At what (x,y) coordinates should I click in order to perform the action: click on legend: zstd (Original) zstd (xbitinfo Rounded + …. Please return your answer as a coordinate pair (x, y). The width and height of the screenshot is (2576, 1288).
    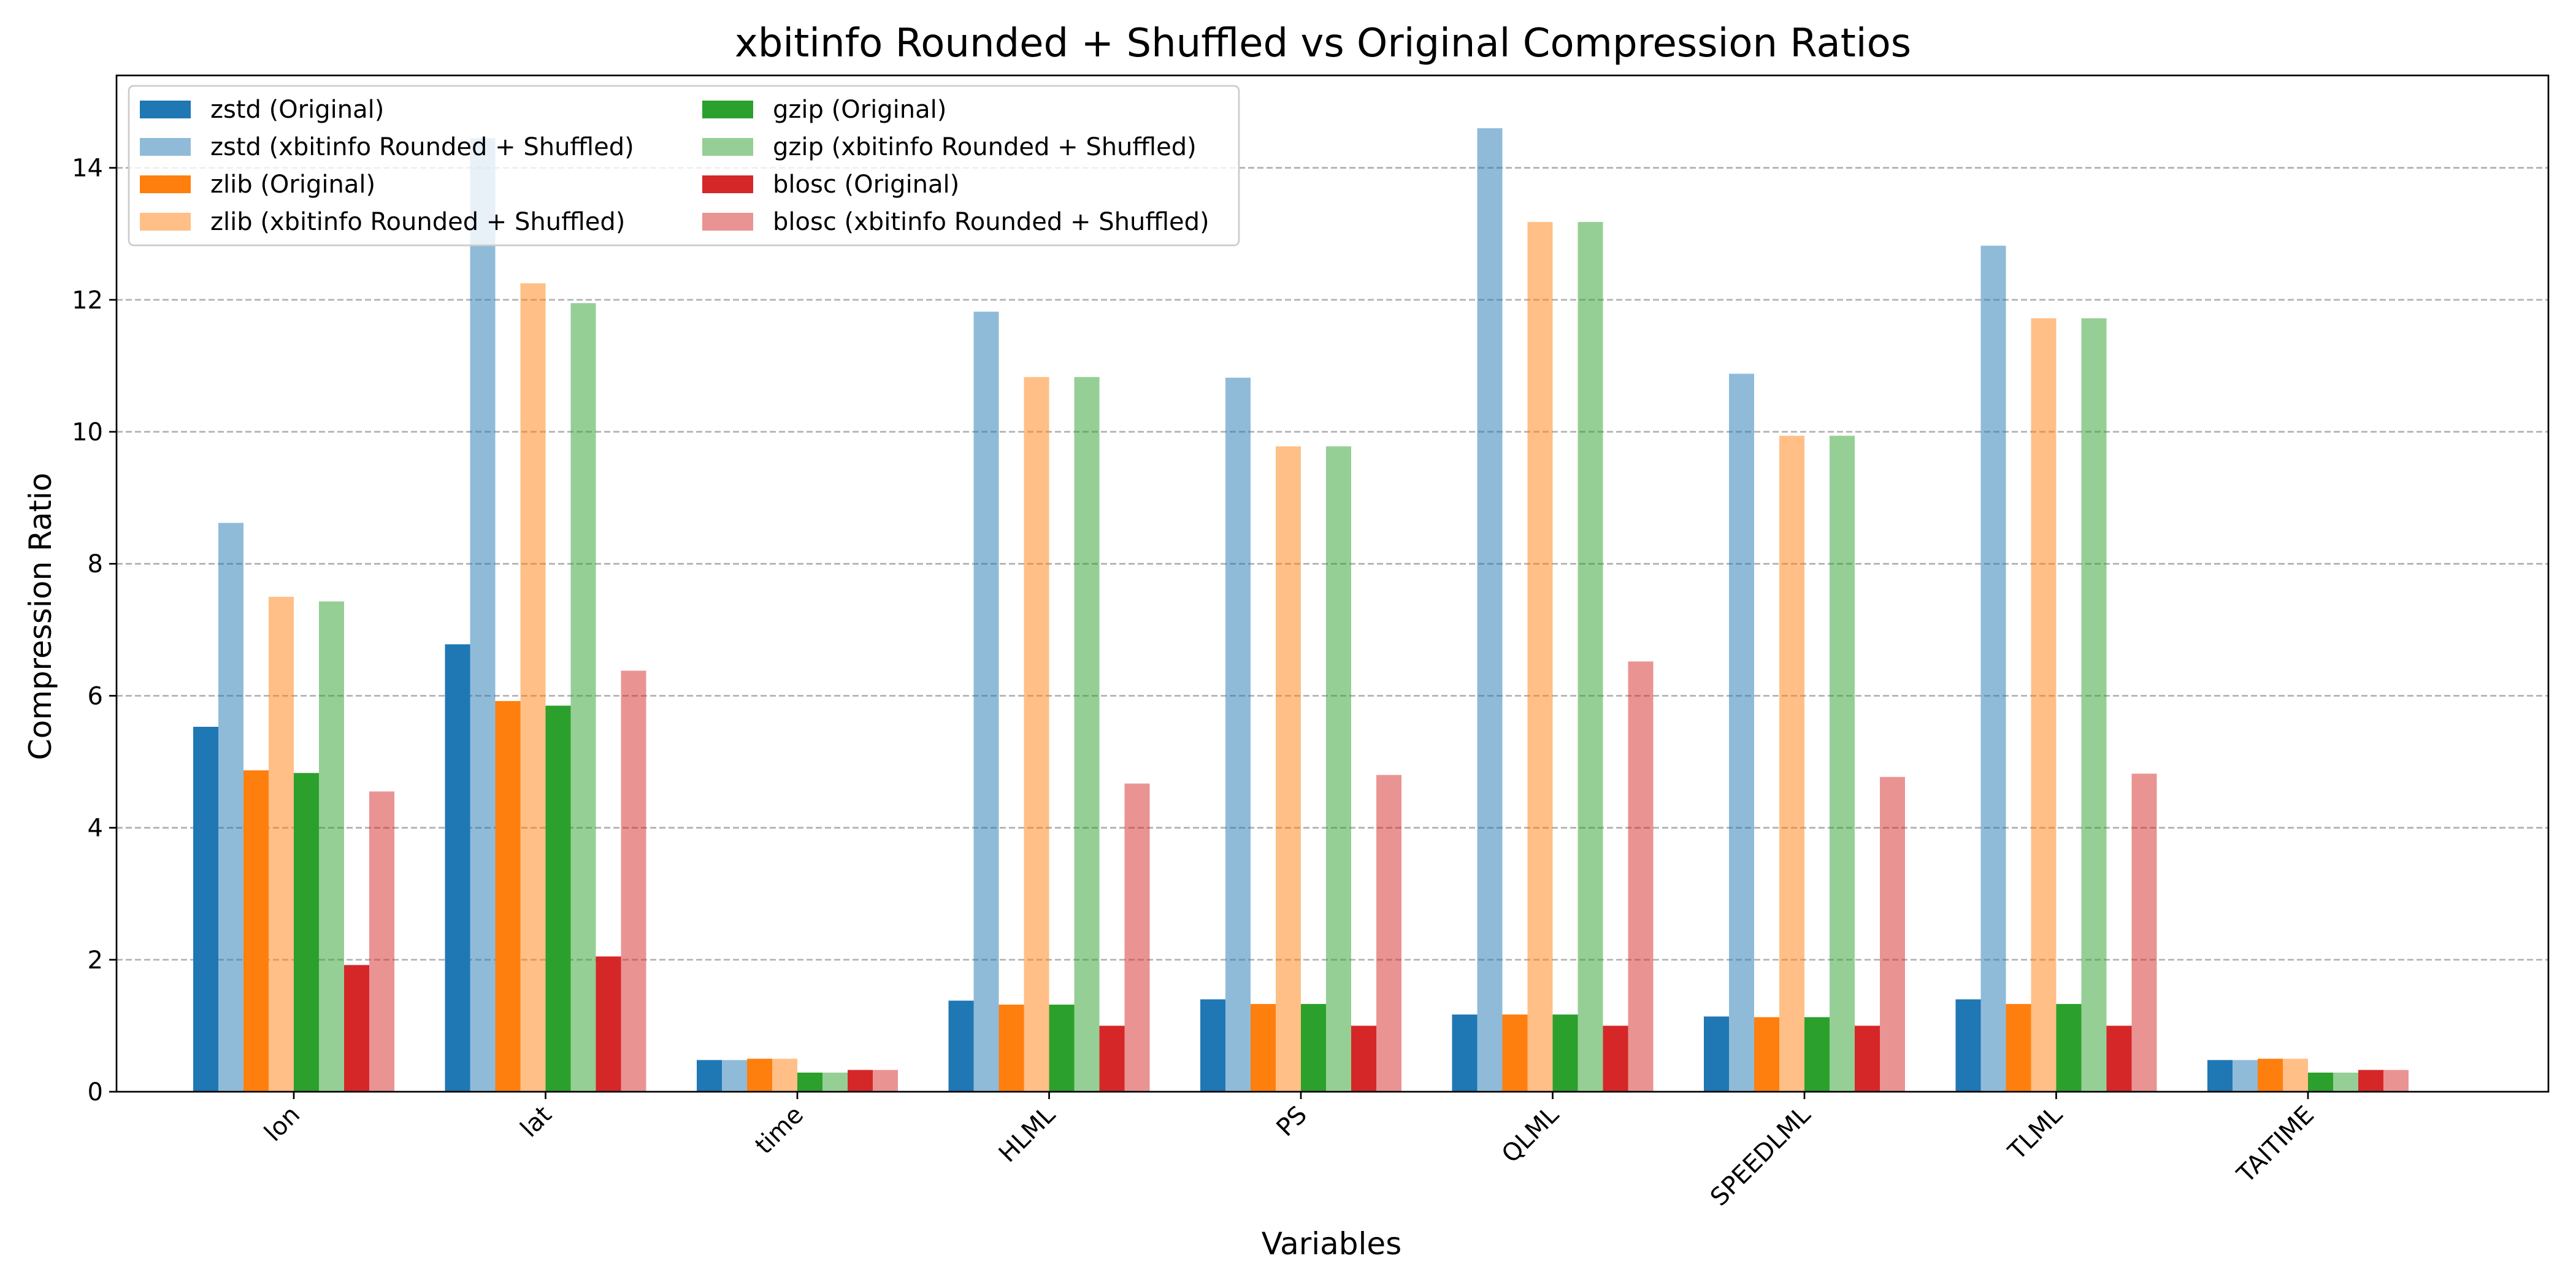
    Looking at the image, I should click on (684, 166).